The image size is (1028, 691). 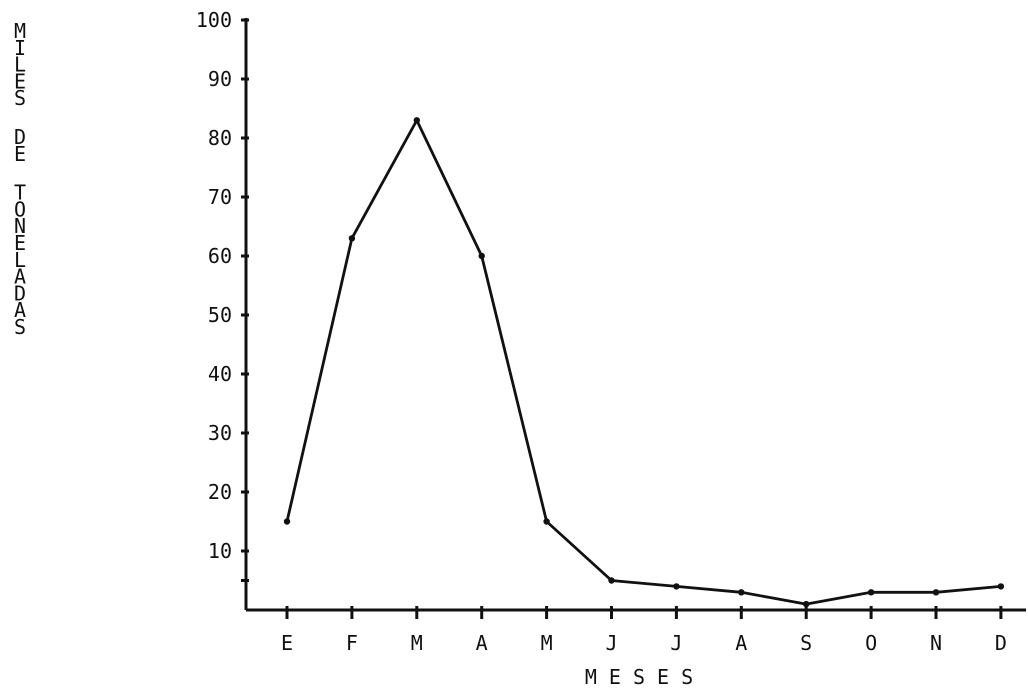 I want to click on y-axis-title: M I L E S D E T O N E L A D A S, so click(x=20, y=179).